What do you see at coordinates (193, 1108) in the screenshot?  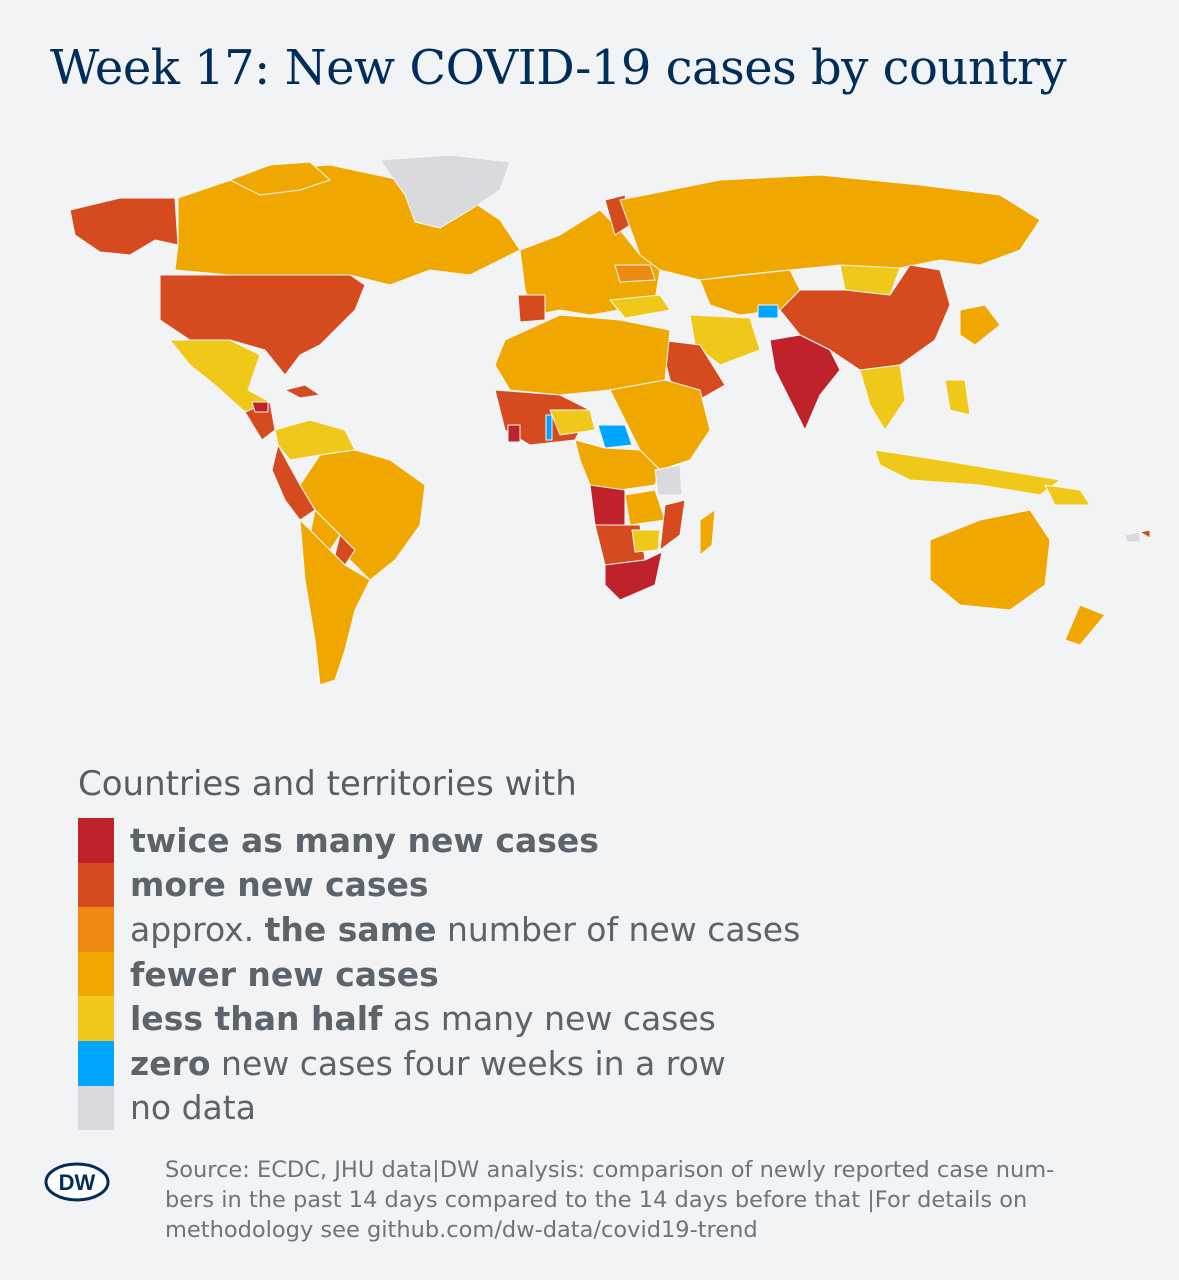 I see `legend-label-nodata: no data` at bounding box center [193, 1108].